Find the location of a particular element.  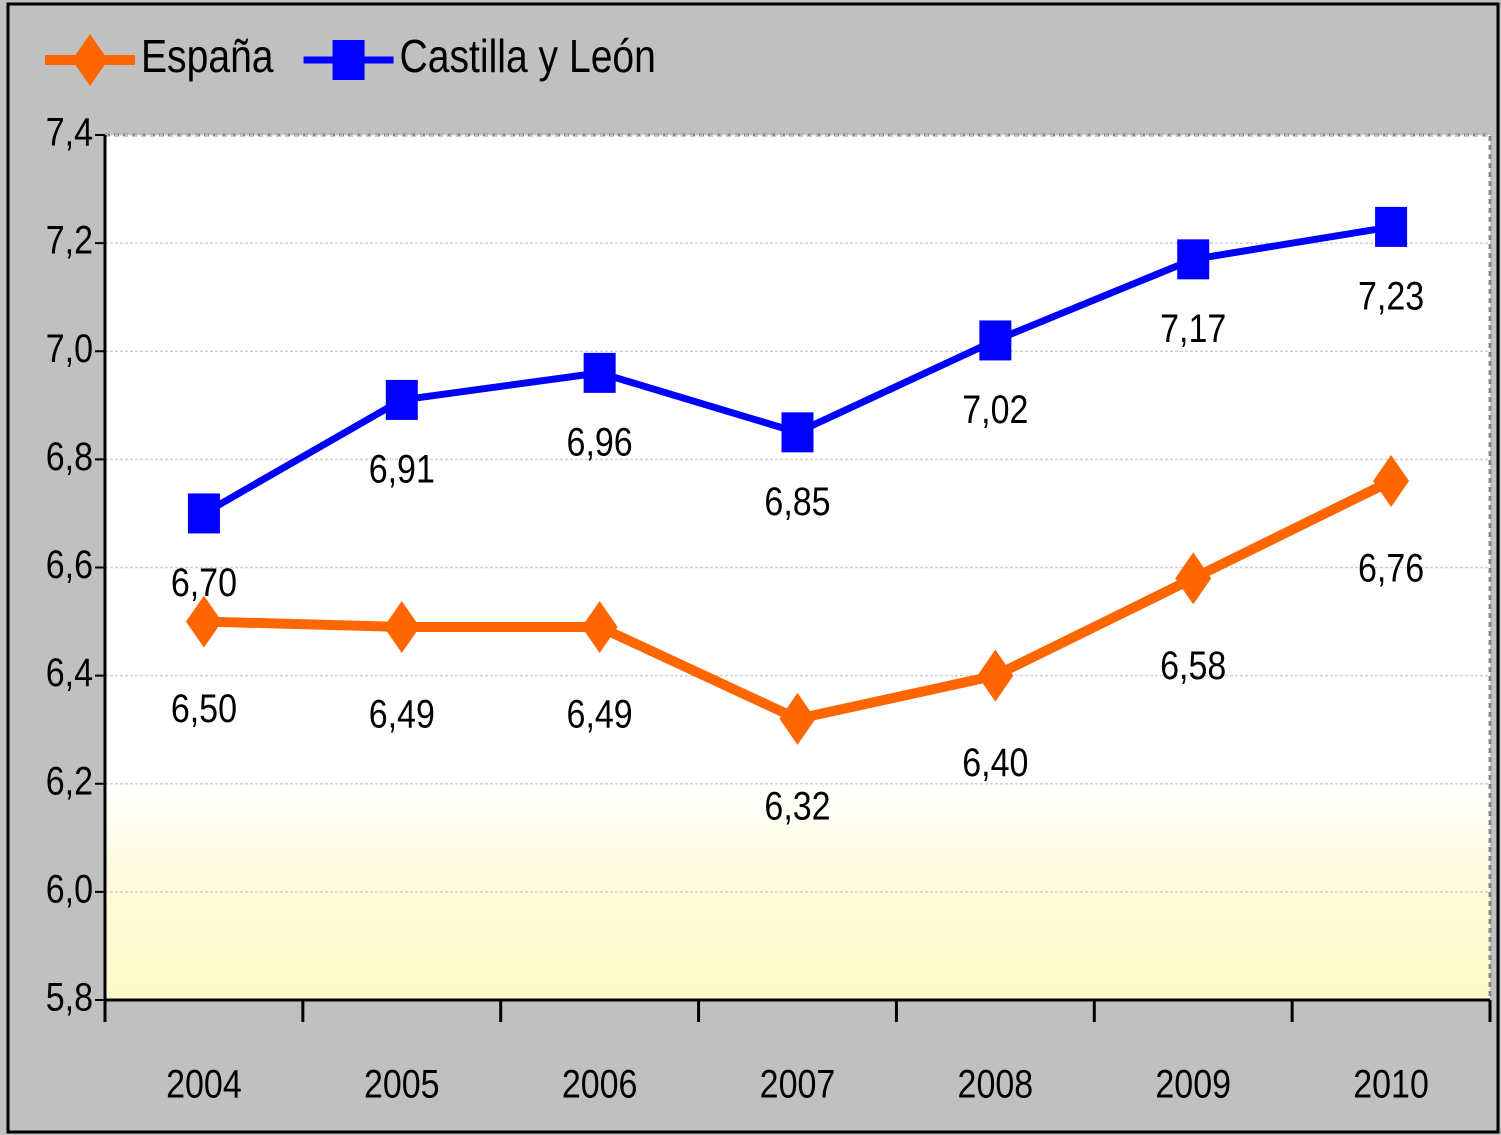

data-label: 6,96 is located at coordinates (600, 441).